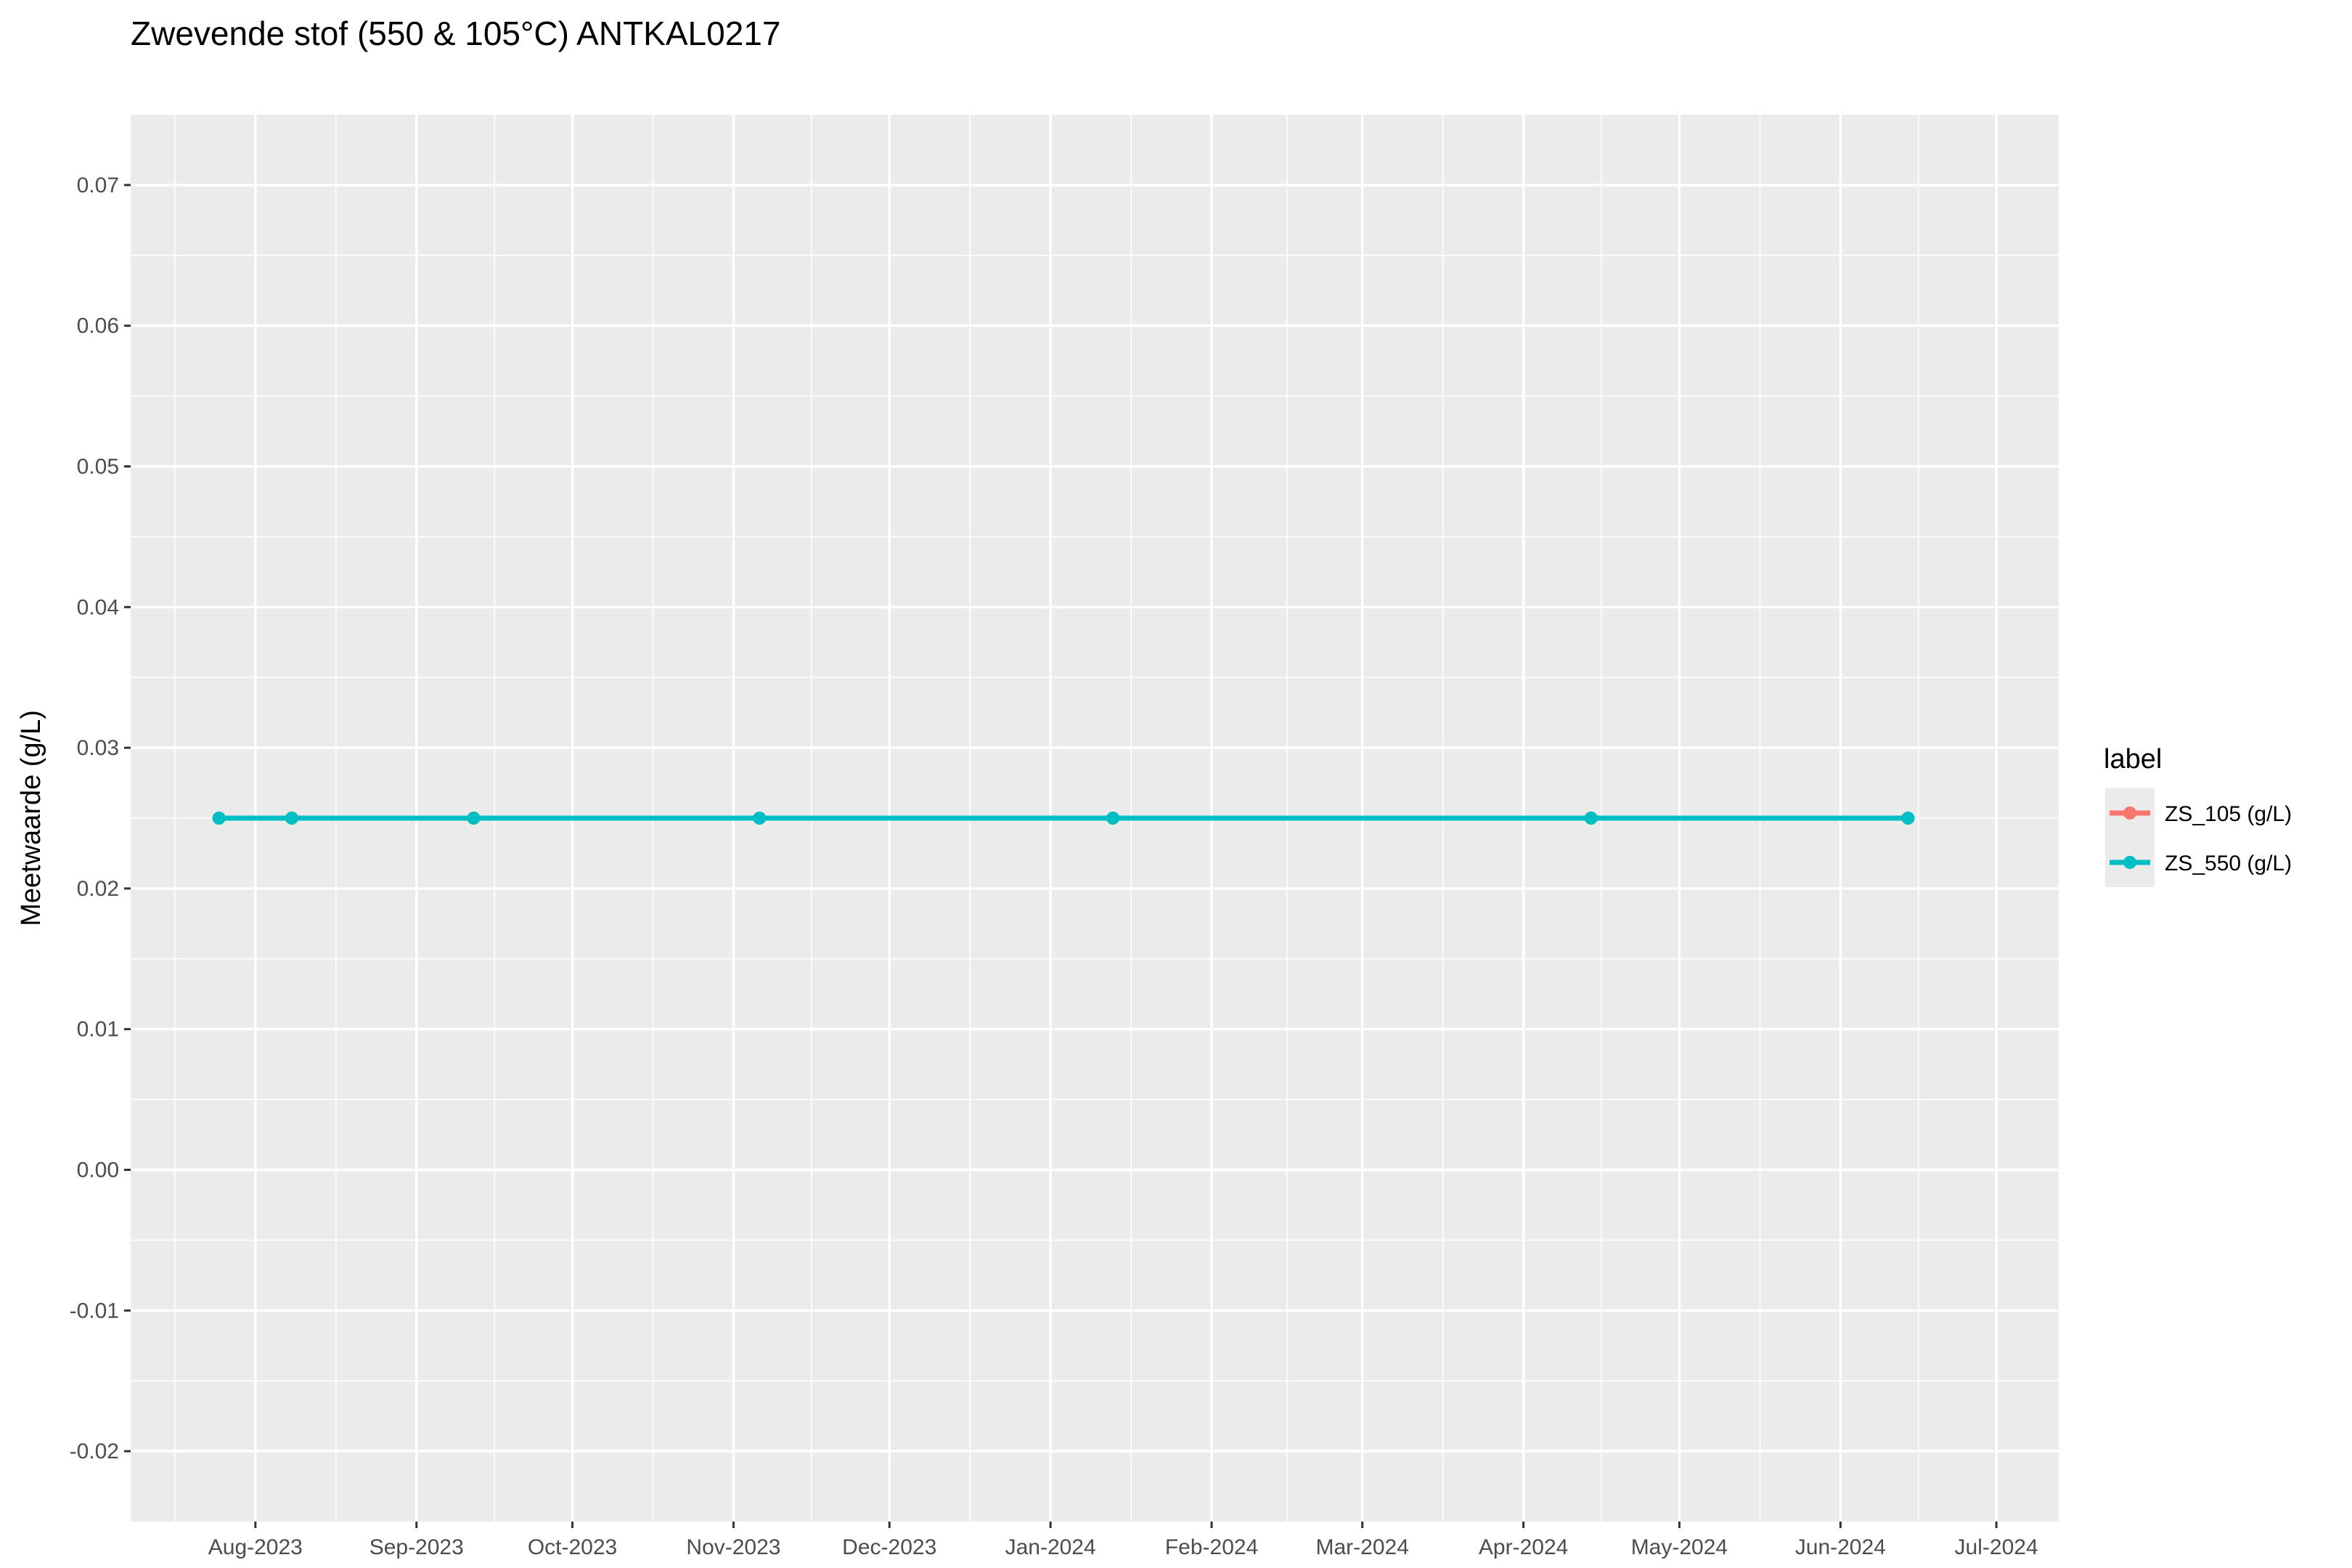 The height and width of the screenshot is (1568, 2352). What do you see at coordinates (98, 607) in the screenshot?
I see `y-tick-label: 0.04` at bounding box center [98, 607].